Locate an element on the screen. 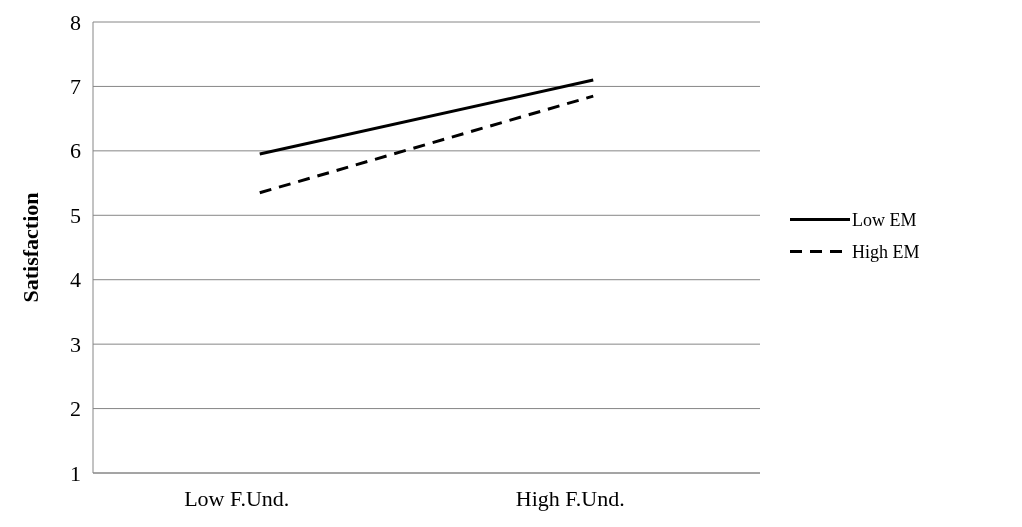  y-tick-label: 3 is located at coordinates (75, 344).